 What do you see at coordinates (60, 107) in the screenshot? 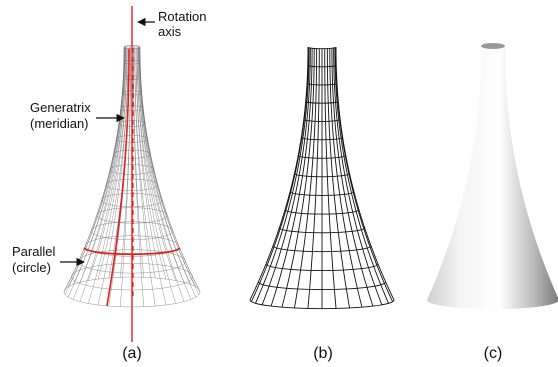
I see `generatrix-label-line1: Generatrix` at bounding box center [60, 107].